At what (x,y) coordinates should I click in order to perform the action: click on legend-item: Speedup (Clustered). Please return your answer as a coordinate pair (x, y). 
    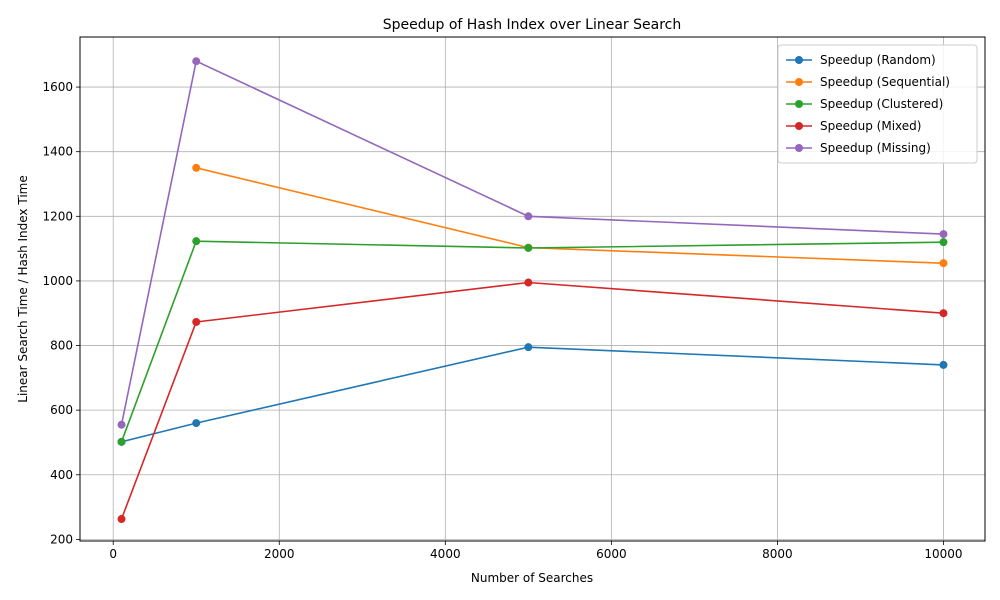
    Looking at the image, I should click on (864, 104).